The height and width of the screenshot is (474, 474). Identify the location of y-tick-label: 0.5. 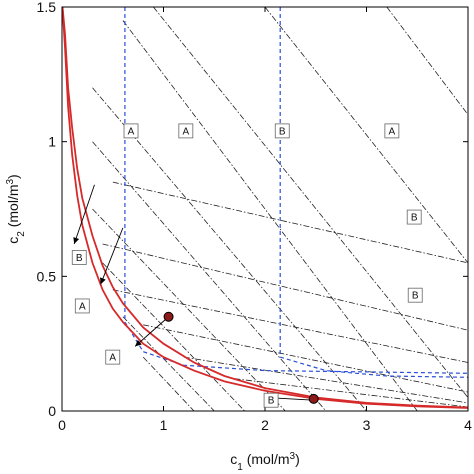
(47, 276).